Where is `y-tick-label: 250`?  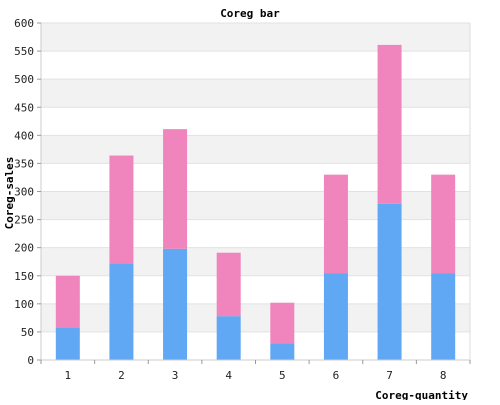 y-tick-label: 250 is located at coordinates (24, 220).